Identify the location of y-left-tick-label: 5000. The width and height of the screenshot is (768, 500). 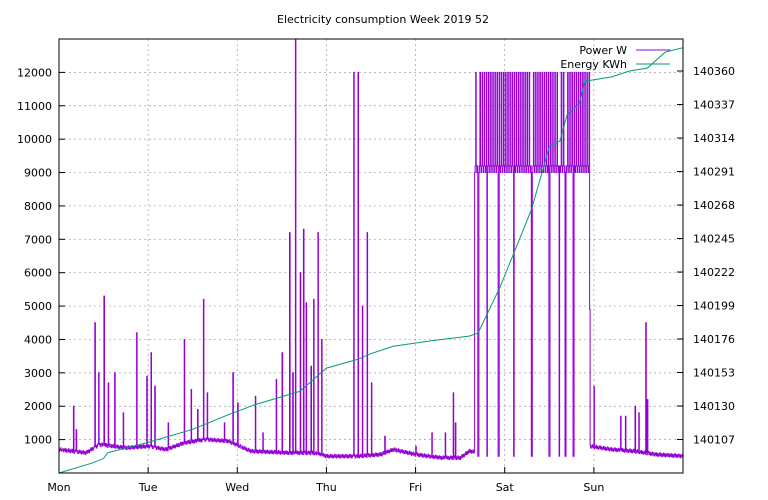
(38, 306).